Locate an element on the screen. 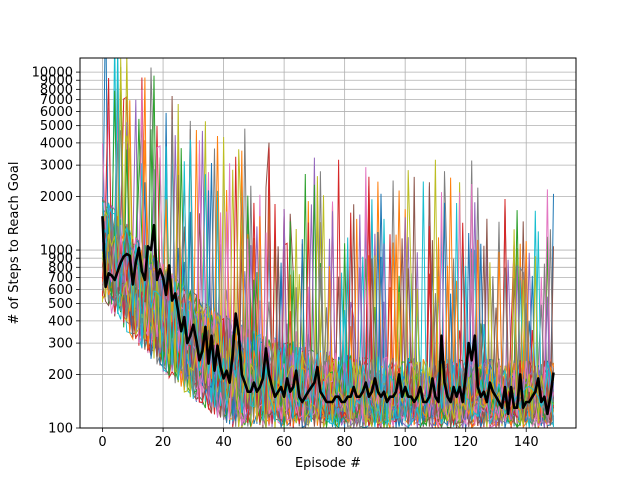  x-tick-label: 20 is located at coordinates (163, 442).